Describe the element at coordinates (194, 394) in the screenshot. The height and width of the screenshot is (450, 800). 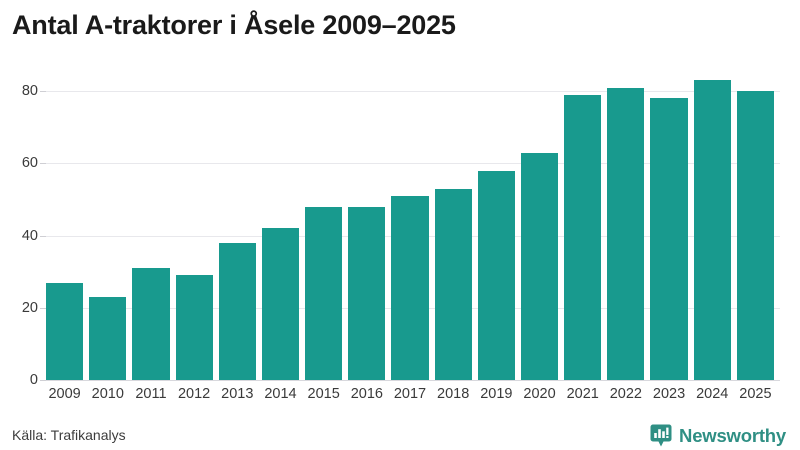
I see `x-axis-tick-label: 2012` at that location.